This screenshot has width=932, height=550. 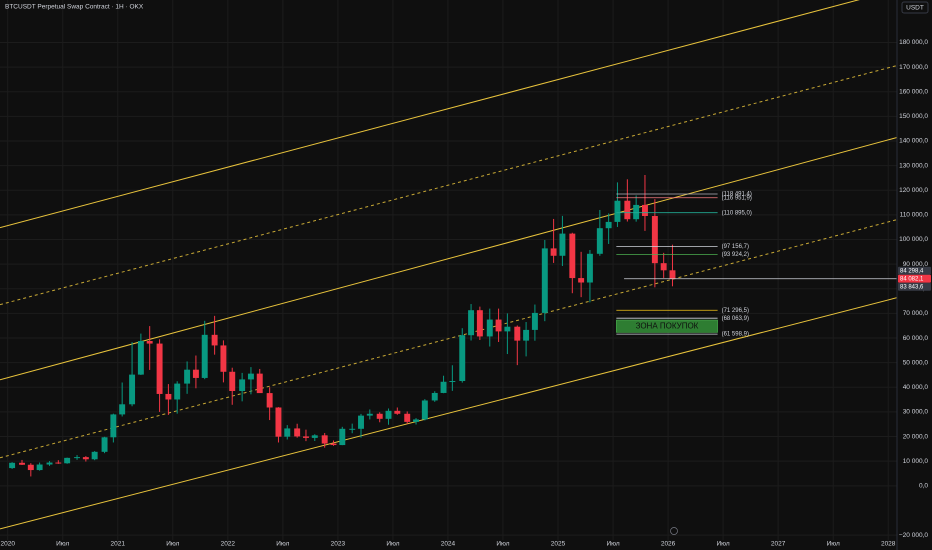 What do you see at coordinates (913, 67) in the screenshot?
I see `y-tick-label: 170 000,0` at bounding box center [913, 67].